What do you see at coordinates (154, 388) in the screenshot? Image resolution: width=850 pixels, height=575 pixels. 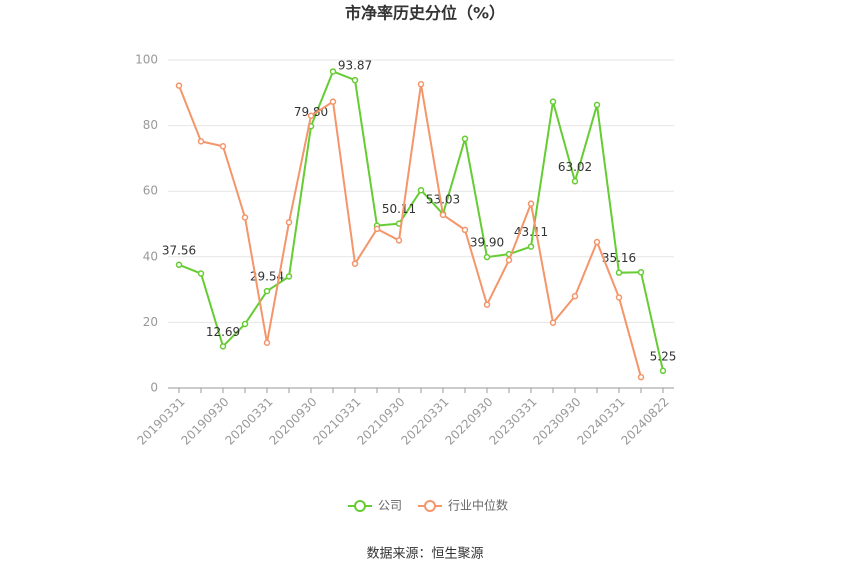 I see `y-tick-label: 0` at bounding box center [154, 388].